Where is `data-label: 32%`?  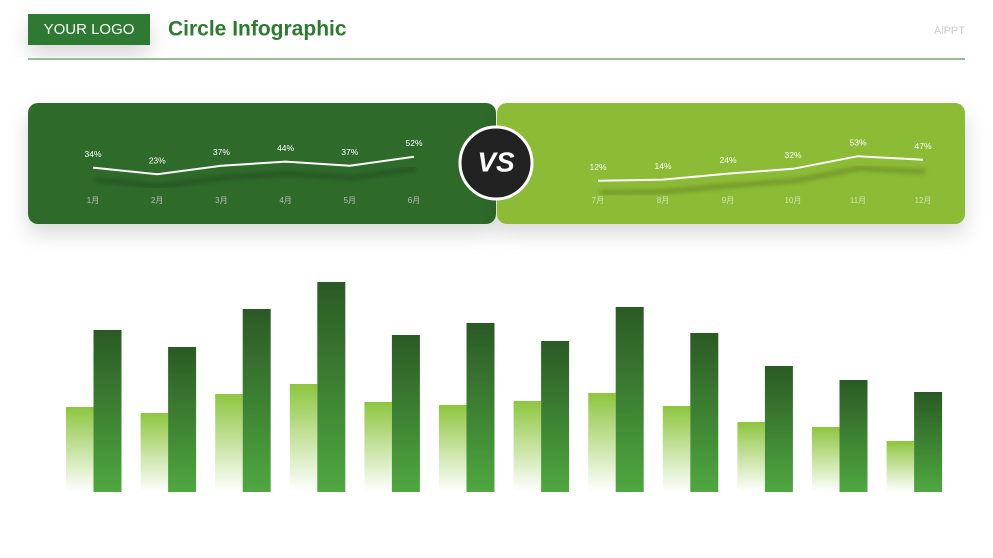
data-label: 32% is located at coordinates (792, 155).